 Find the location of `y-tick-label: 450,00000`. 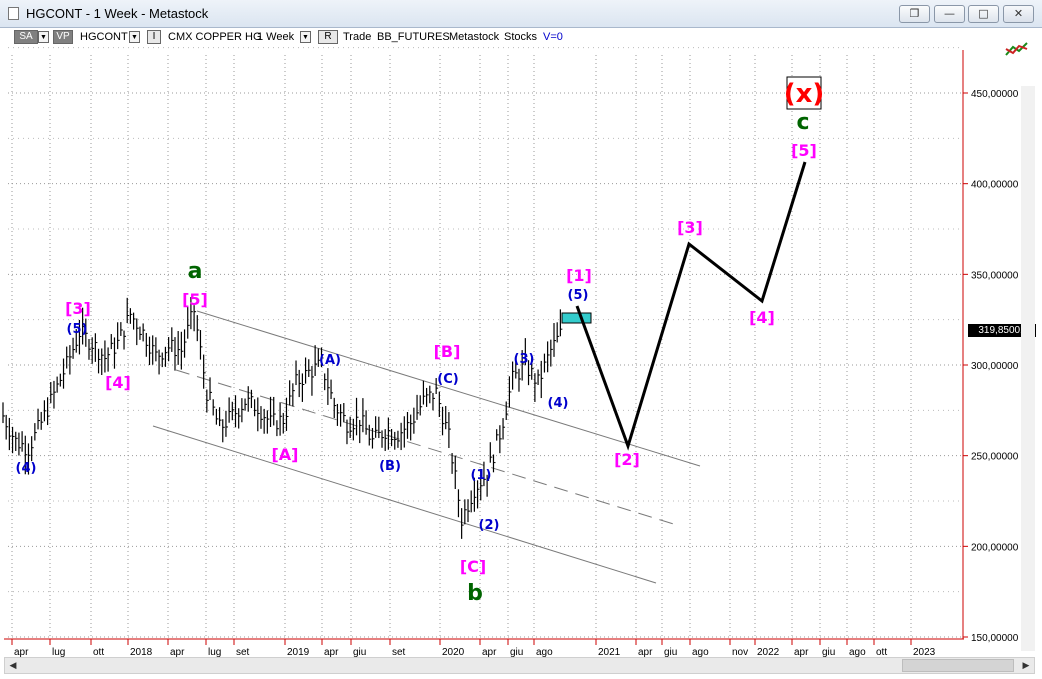

y-tick-label: 450,00000 is located at coordinates (995, 94).